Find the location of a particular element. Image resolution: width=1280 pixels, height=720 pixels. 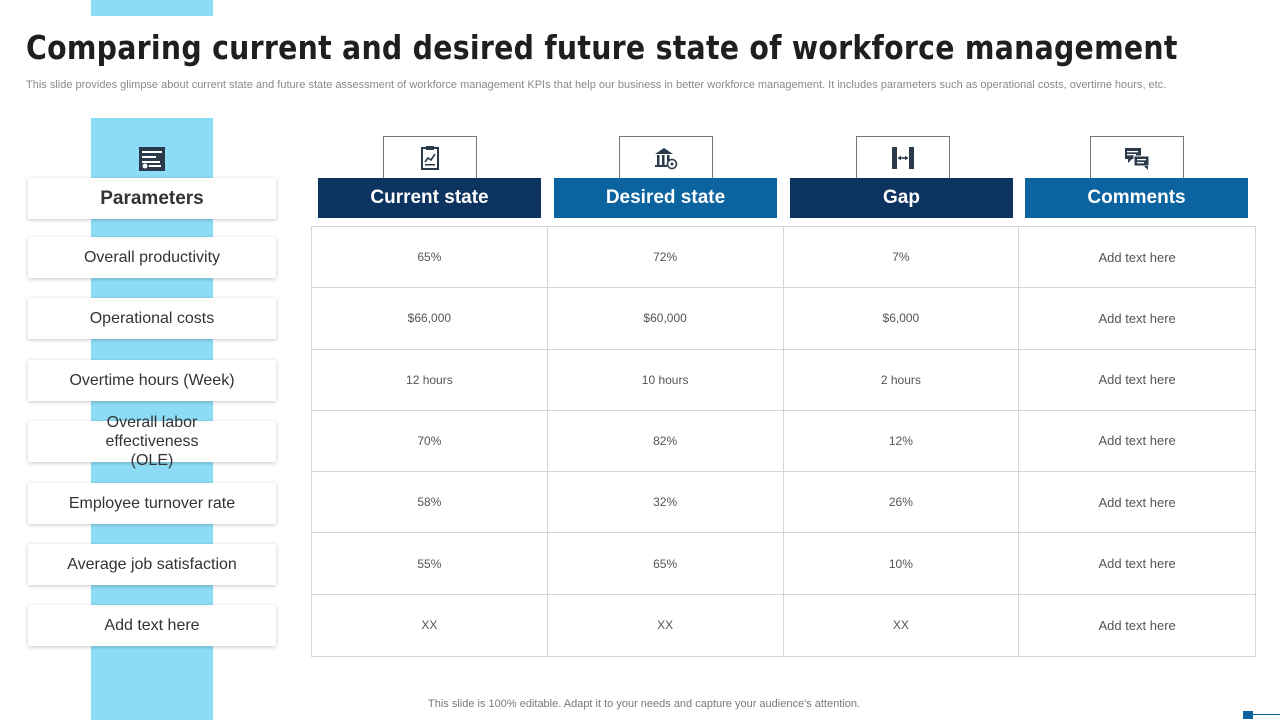

parameter-label: Average job satisfaction is located at coordinates (152, 564).